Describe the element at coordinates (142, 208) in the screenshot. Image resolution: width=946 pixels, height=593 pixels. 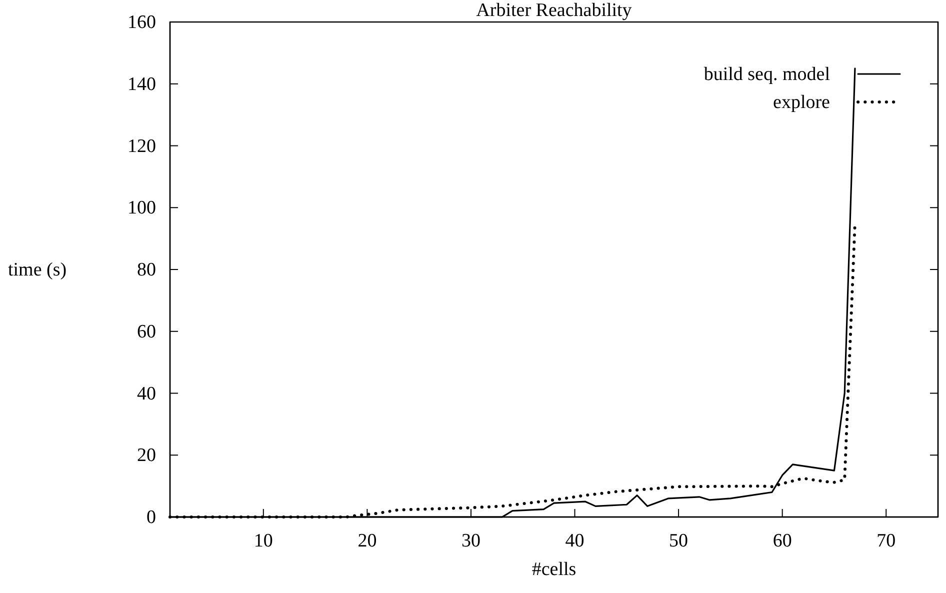
I see `y-tick-label: 100` at that location.